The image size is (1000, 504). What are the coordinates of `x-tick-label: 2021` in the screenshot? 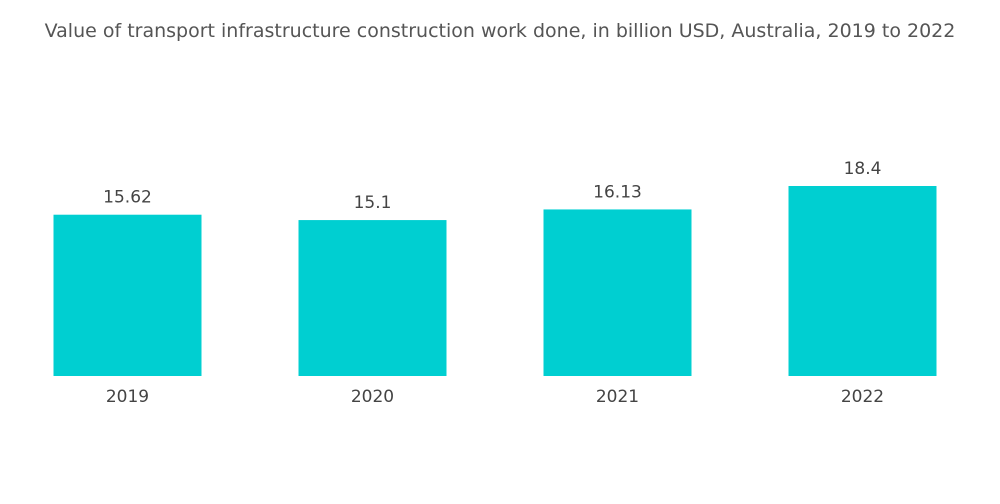 It's located at (617, 397).